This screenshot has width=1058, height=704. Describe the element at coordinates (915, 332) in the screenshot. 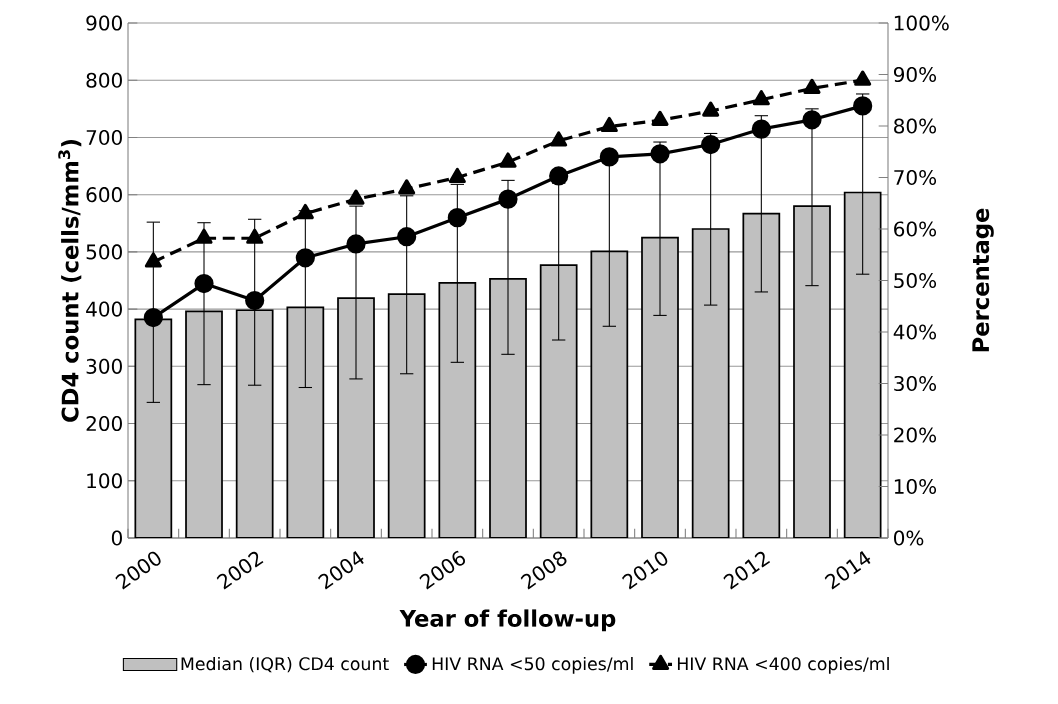

I see `y2-tick-label: 40%` at that location.